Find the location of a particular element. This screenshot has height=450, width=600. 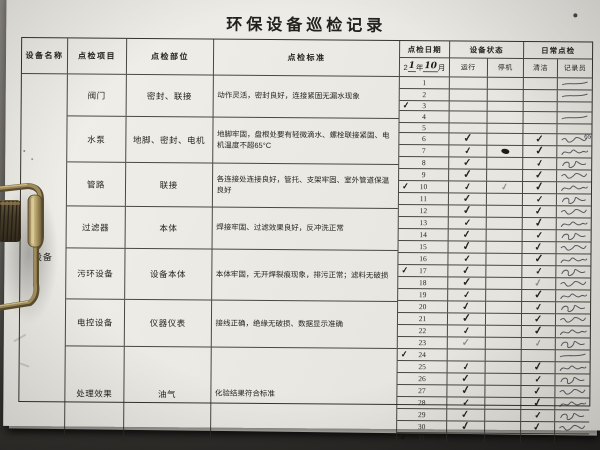

day-number: 22 is located at coordinates (422, 331).